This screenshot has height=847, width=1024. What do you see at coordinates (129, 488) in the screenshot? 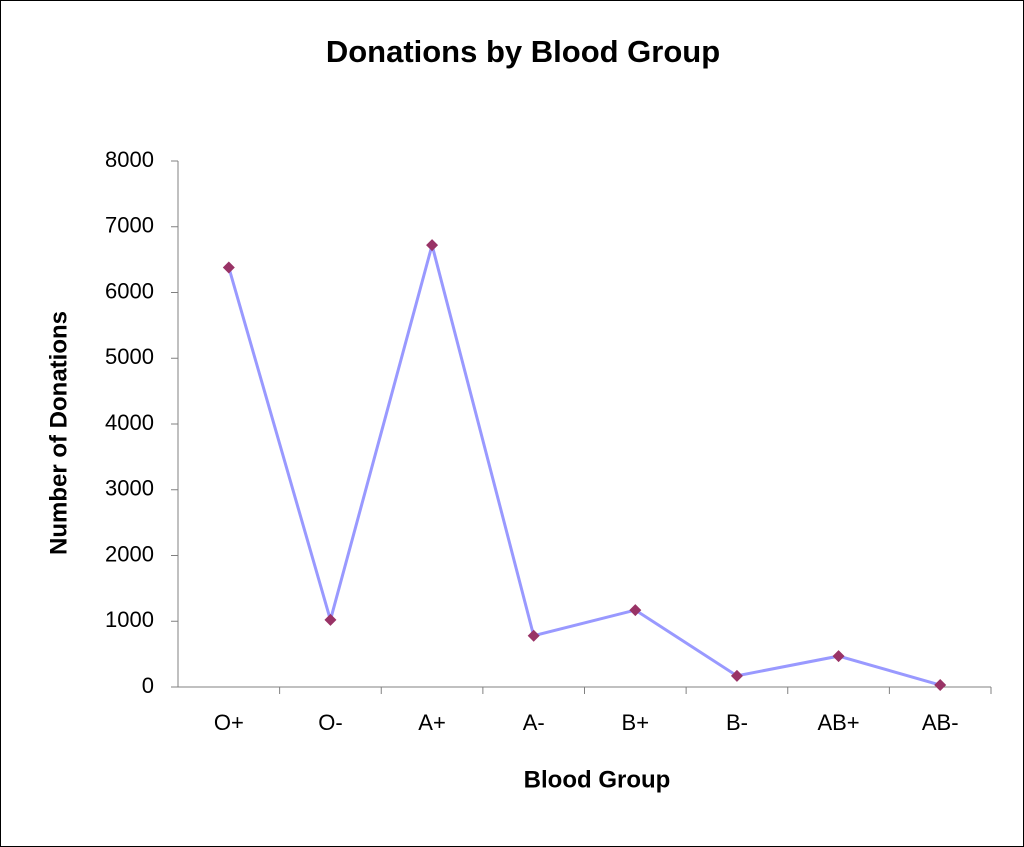
I see `y-tick-label: 3000` at bounding box center [129, 488].